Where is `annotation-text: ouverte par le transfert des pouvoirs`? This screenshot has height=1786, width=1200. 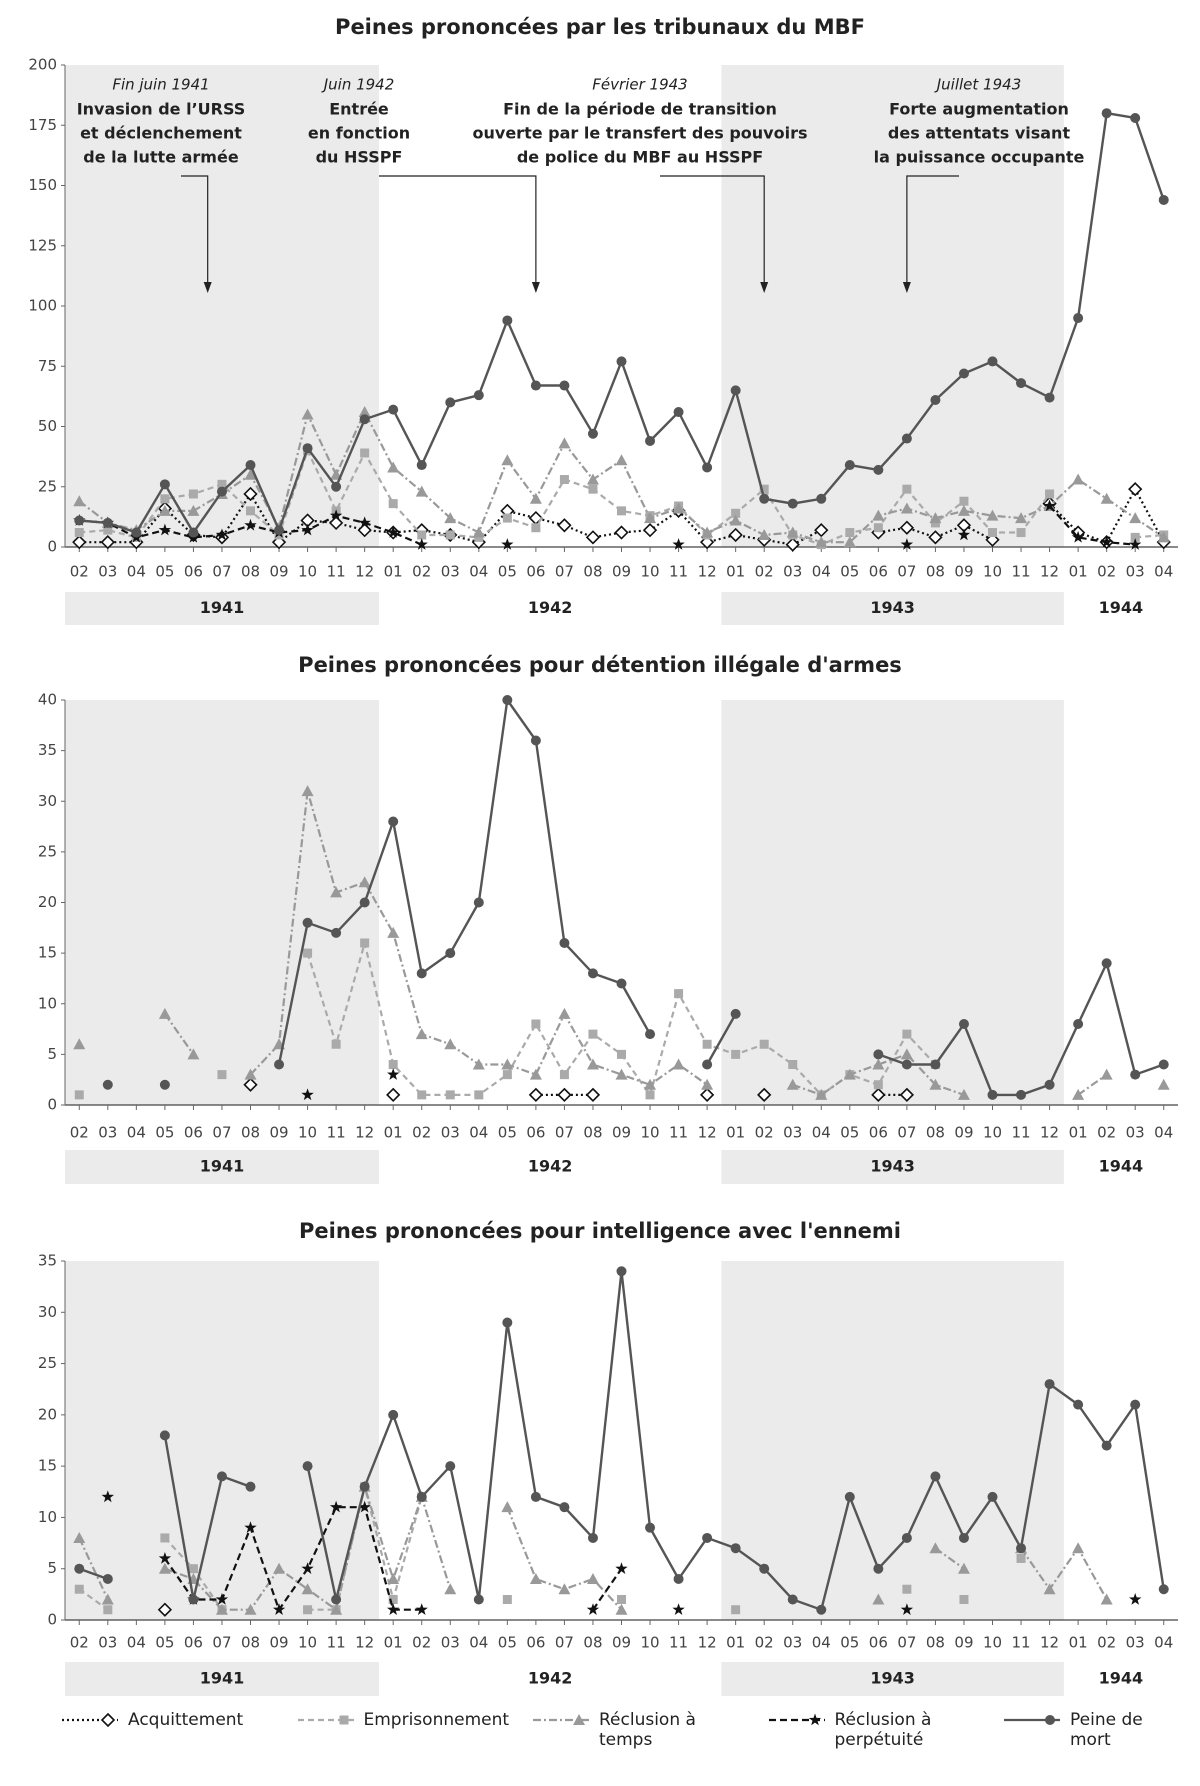
annotation-text: ouverte par le transfert des pouvoirs is located at coordinates (640, 133).